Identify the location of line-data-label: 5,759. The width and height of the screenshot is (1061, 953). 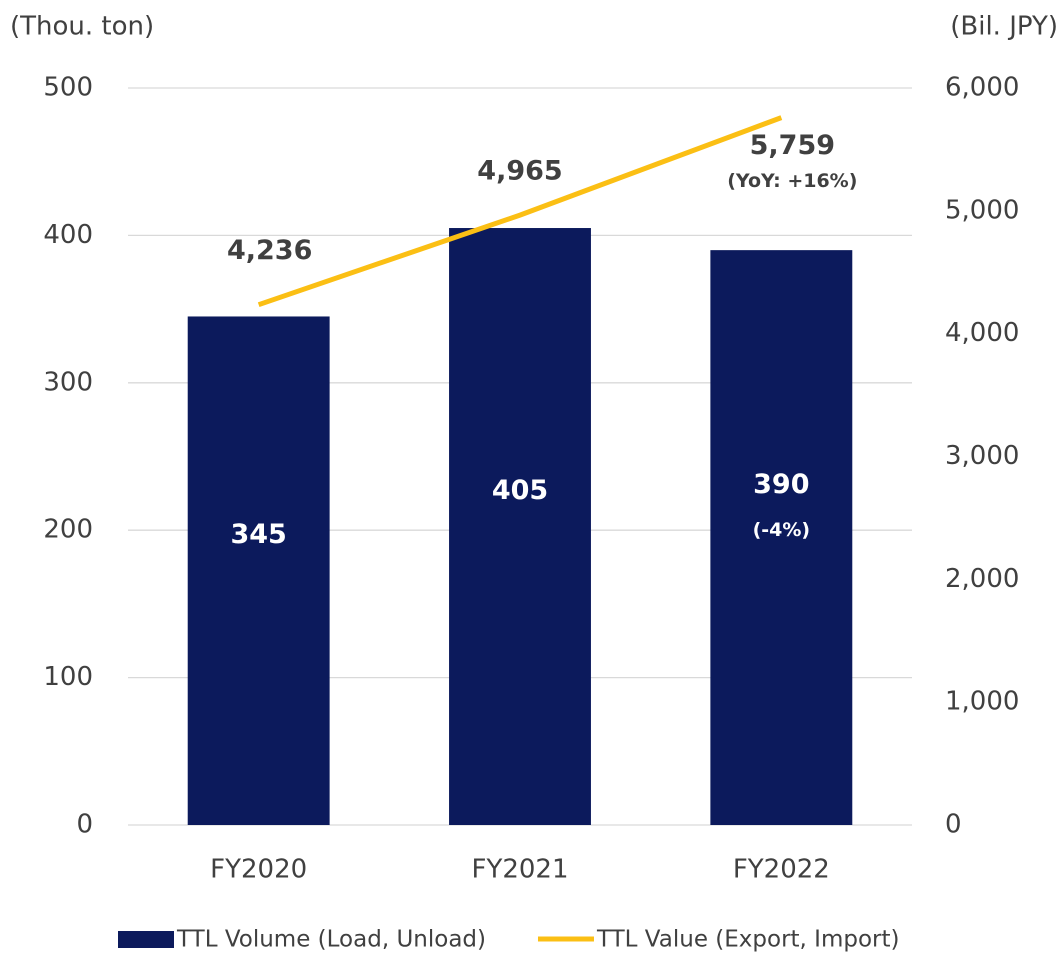
(792, 145).